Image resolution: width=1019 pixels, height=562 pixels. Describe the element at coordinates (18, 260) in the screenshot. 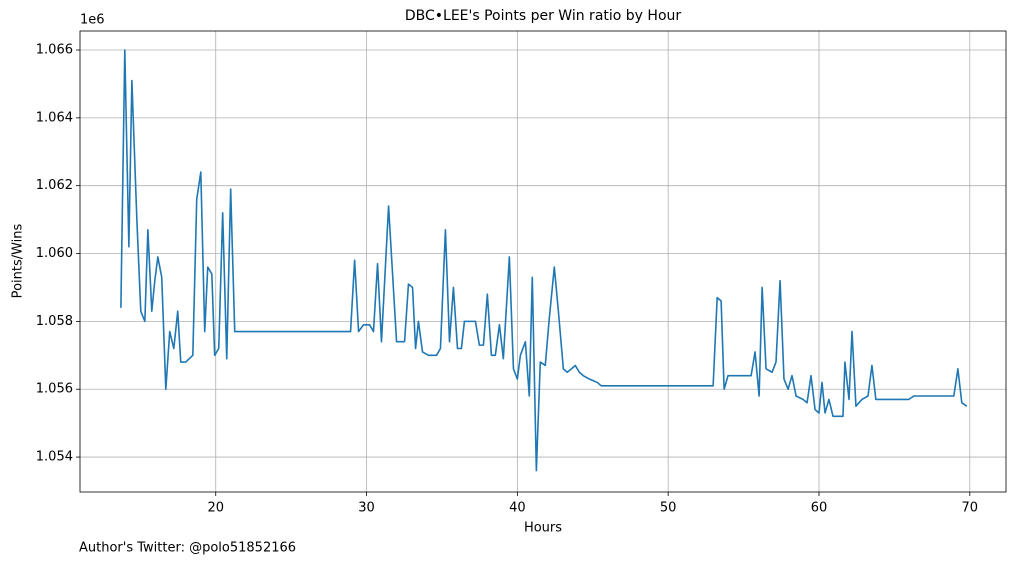

I see `y-axis-label: Points/Wins` at that location.